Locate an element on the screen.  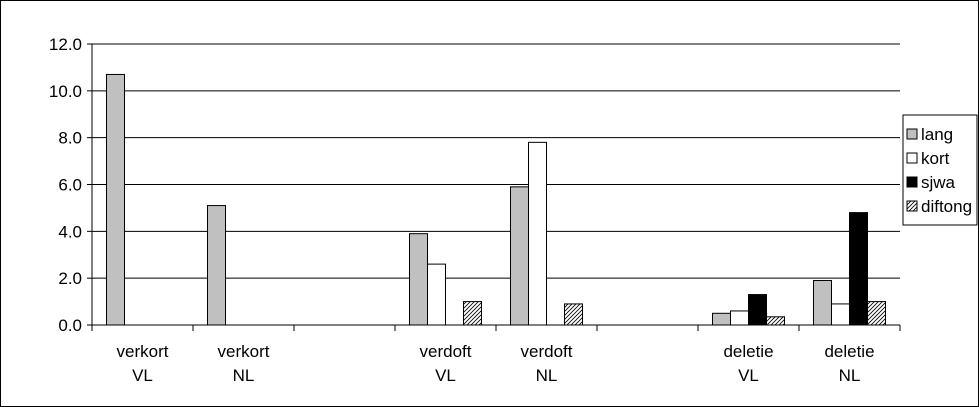
y-tick-label: 0.0 is located at coordinates (70, 325).